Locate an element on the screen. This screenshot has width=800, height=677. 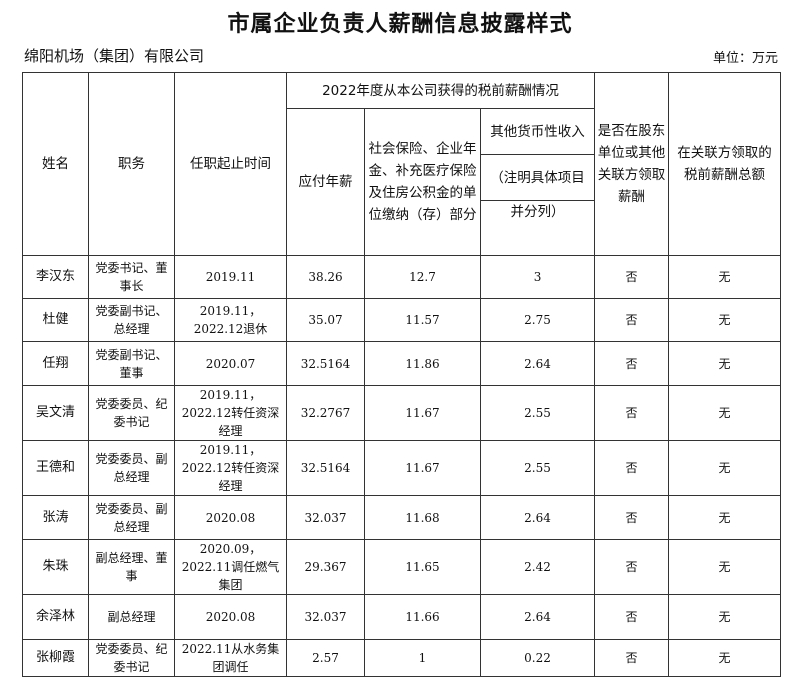
organization-name: 绵阳机场（集团）有限公司 is located at coordinates (114, 56).